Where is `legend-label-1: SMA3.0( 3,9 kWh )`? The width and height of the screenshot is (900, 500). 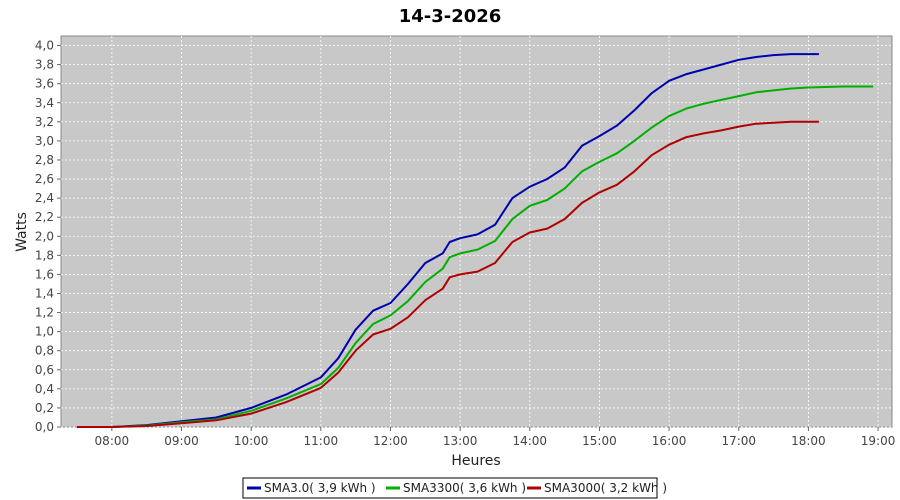 legend-label-1: SMA3.0( 3,9 kWh ) is located at coordinates (320, 488).